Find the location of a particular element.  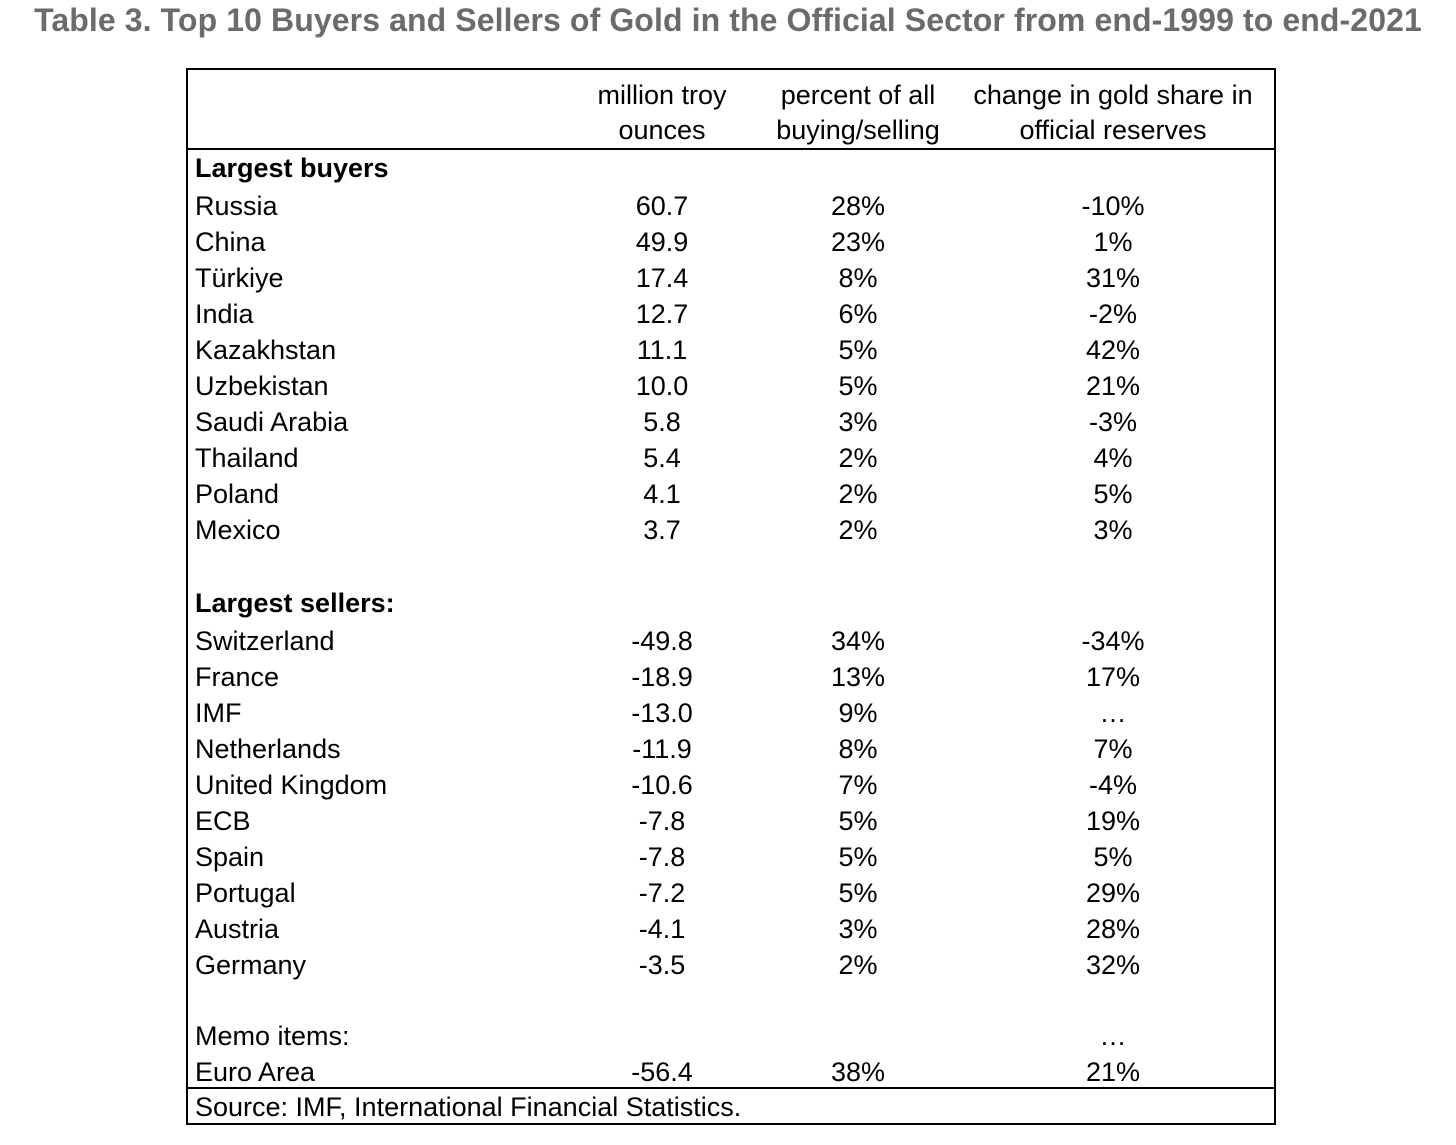

column-header-line: million troy is located at coordinates (662, 95).